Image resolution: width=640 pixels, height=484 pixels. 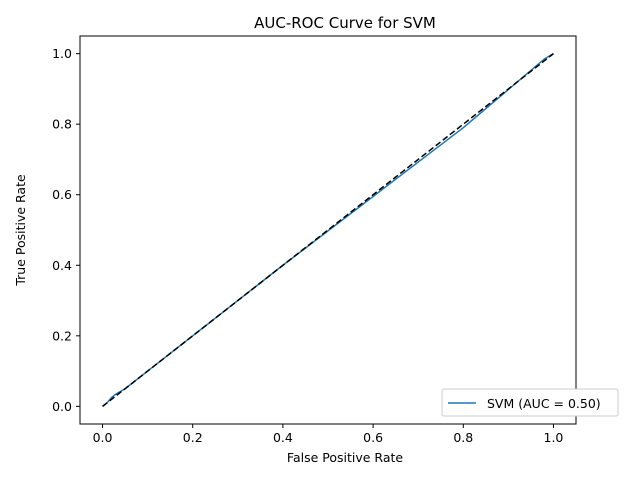 What do you see at coordinates (20, 230) in the screenshot?
I see `y-axis-label: True Positive Rate` at bounding box center [20, 230].